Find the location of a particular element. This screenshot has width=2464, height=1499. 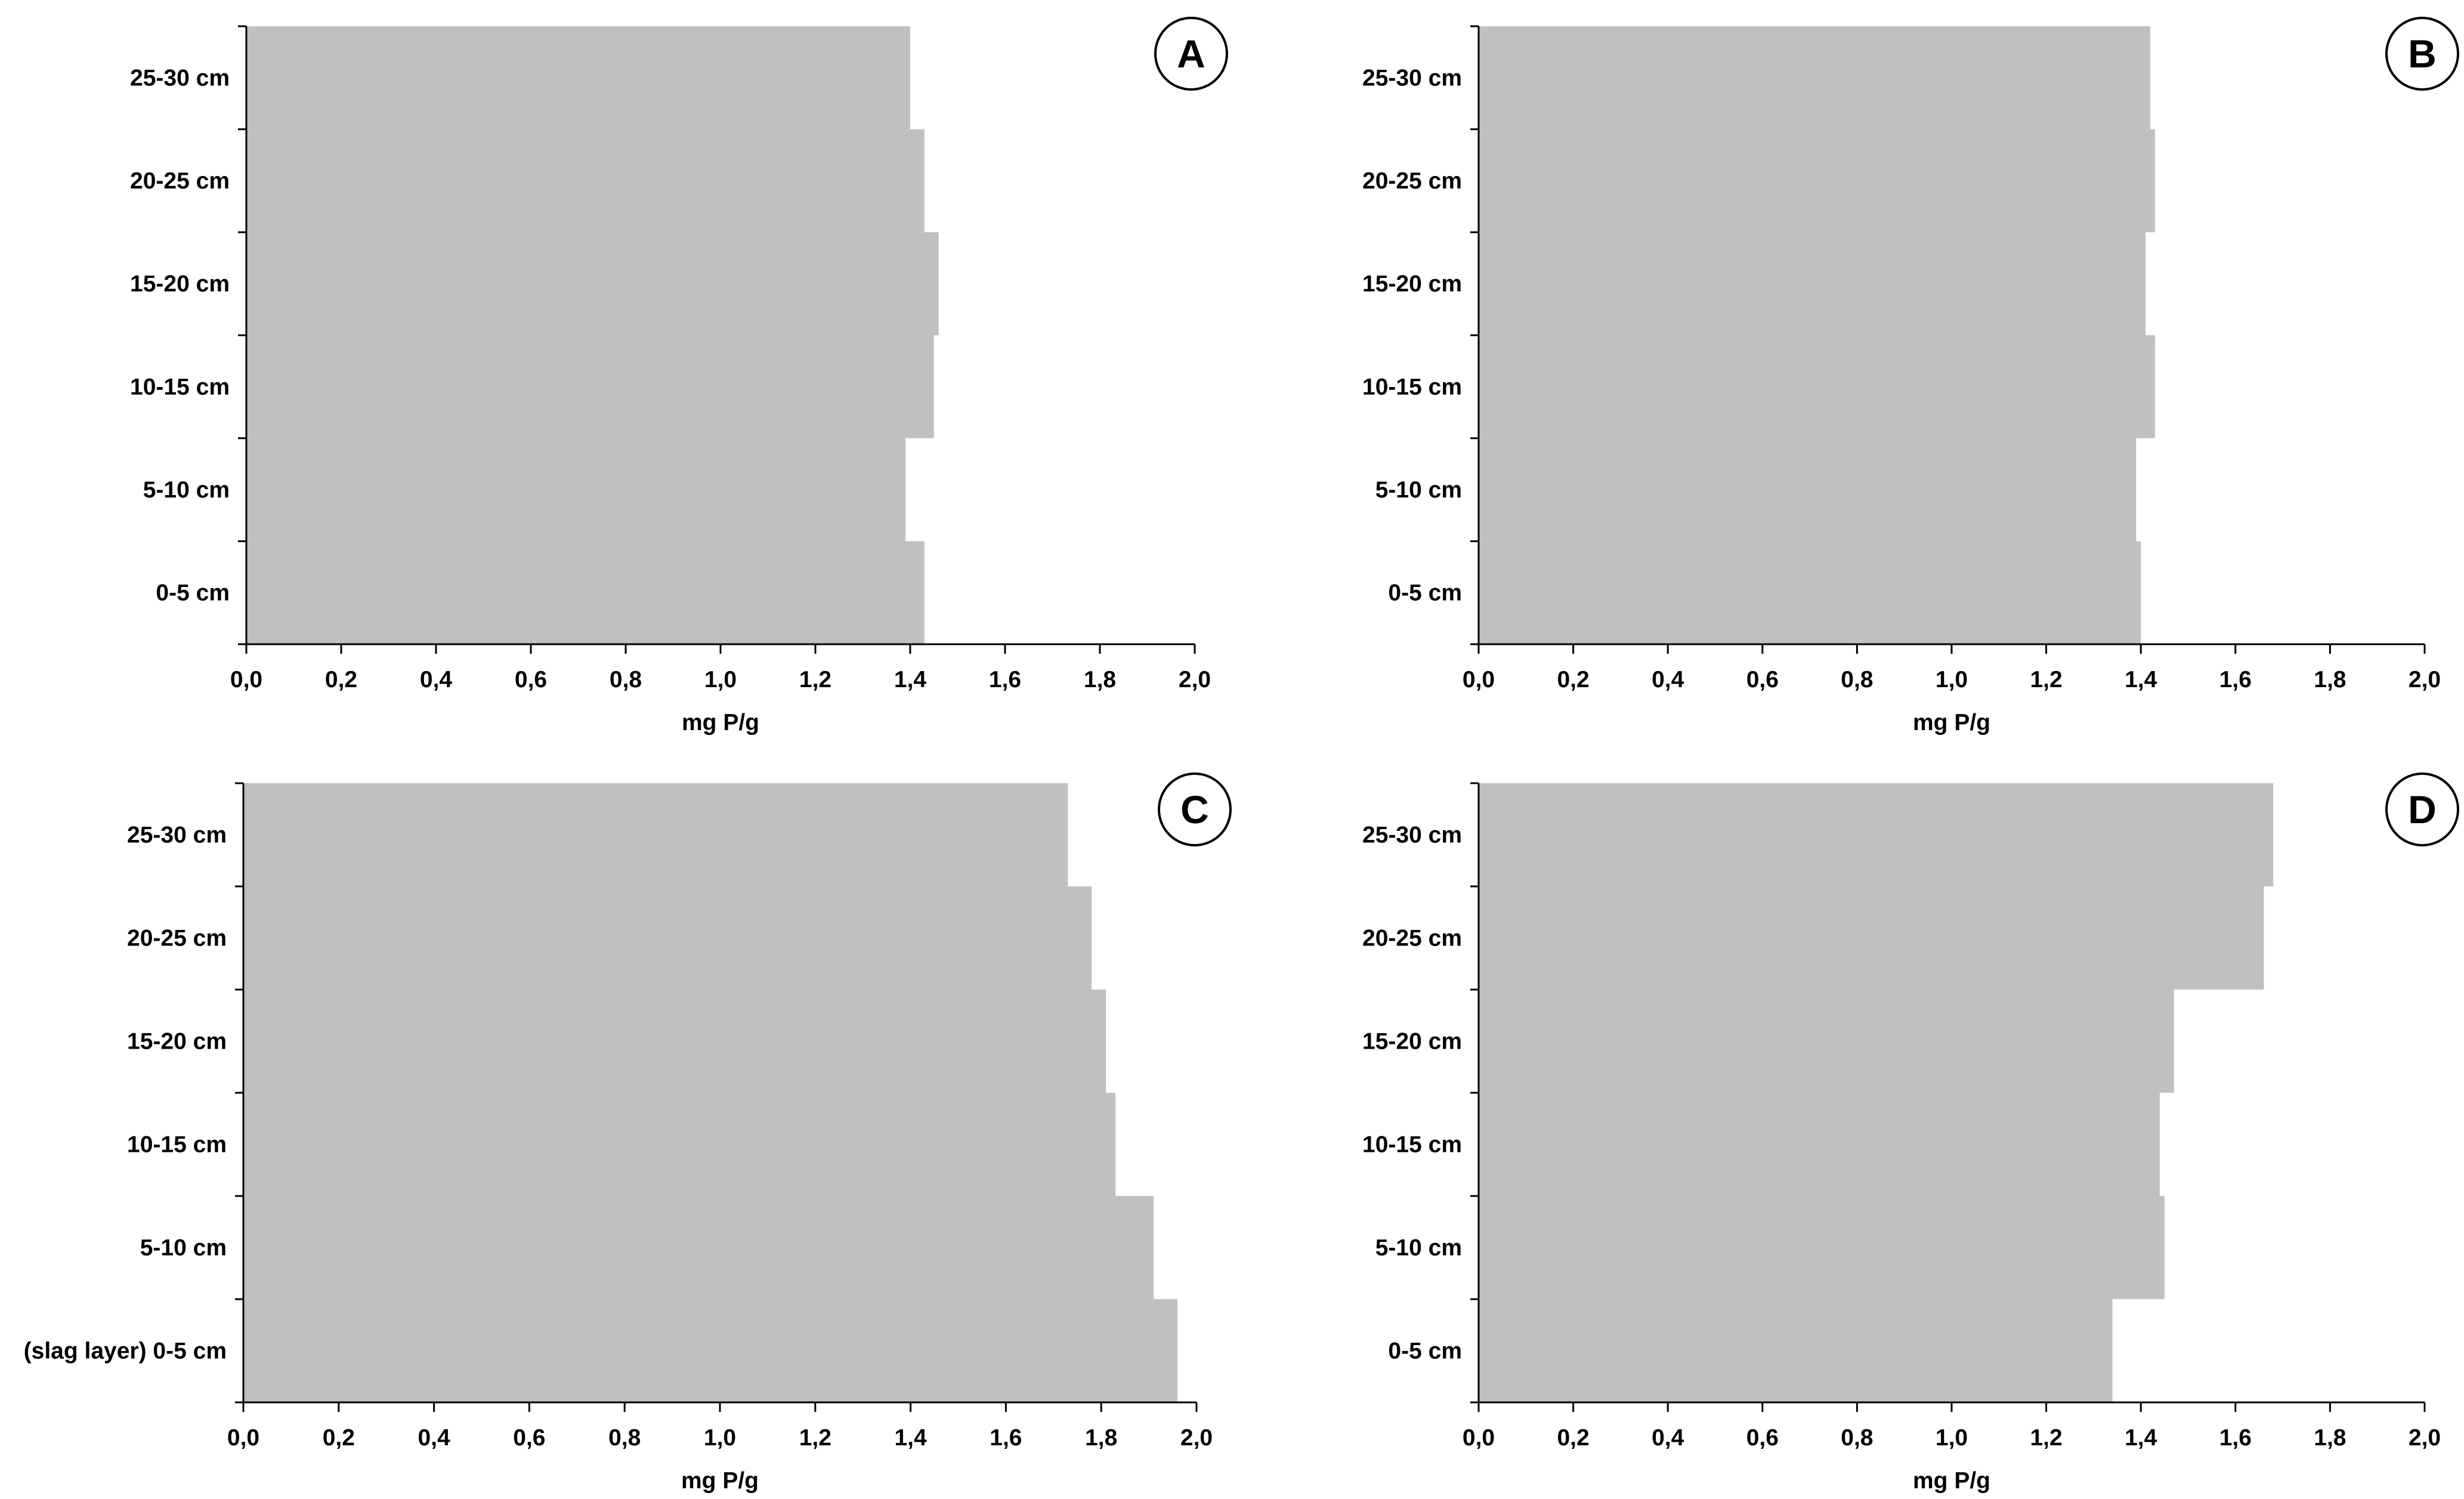

panel-letter: A is located at coordinates (1191, 54).